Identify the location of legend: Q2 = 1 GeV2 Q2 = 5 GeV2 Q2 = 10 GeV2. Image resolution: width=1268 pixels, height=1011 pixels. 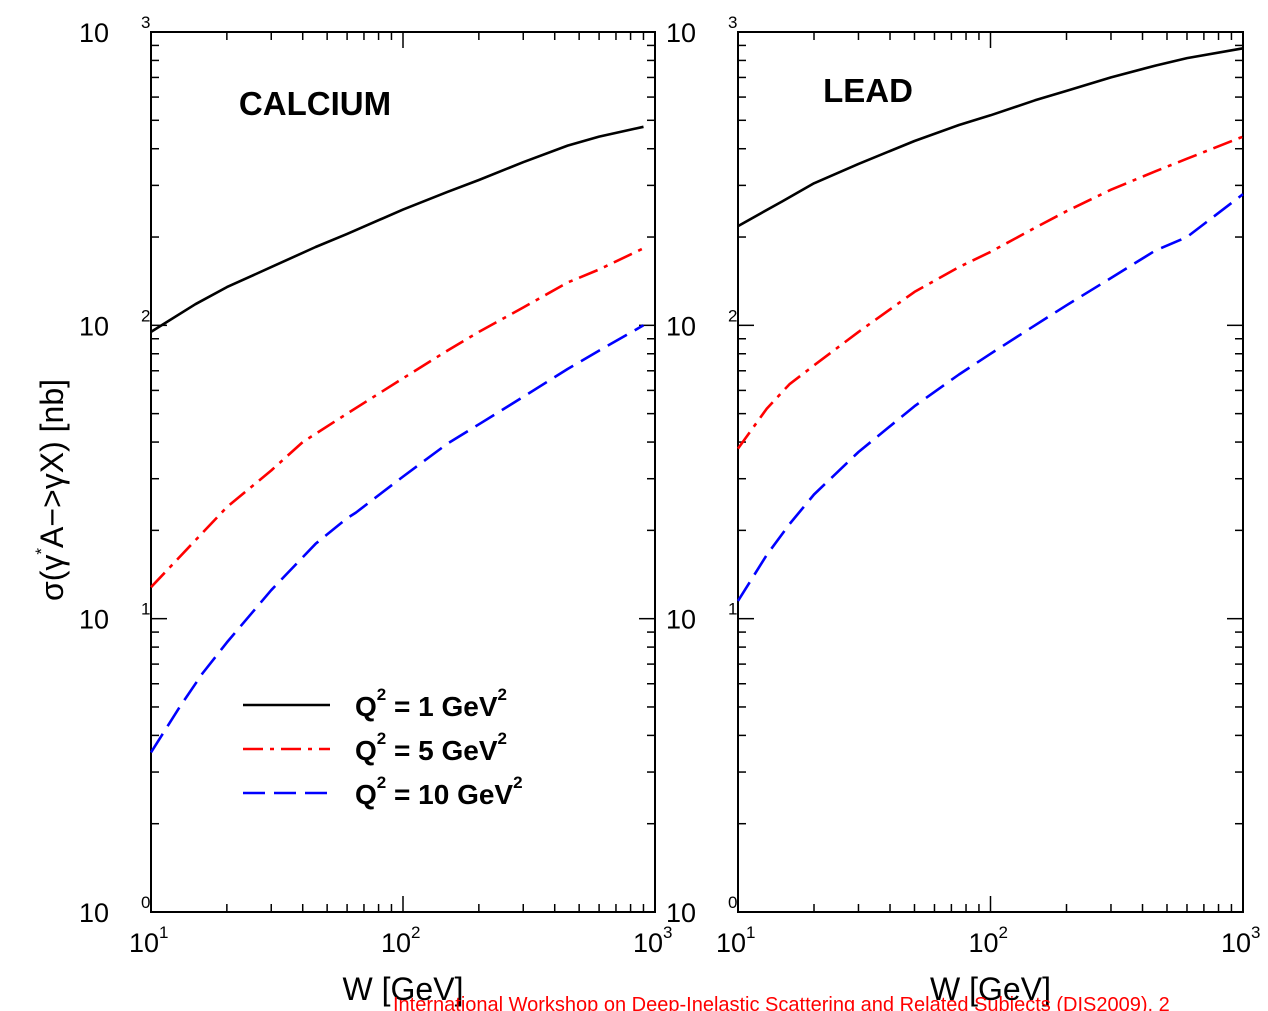
(383, 747).